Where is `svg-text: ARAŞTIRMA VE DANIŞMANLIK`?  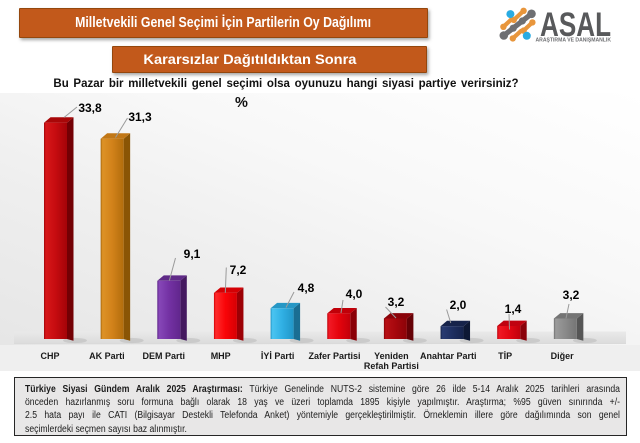
svg-text: ARAŞTIRMA VE DANIŞMANLIK is located at coordinates (574, 40).